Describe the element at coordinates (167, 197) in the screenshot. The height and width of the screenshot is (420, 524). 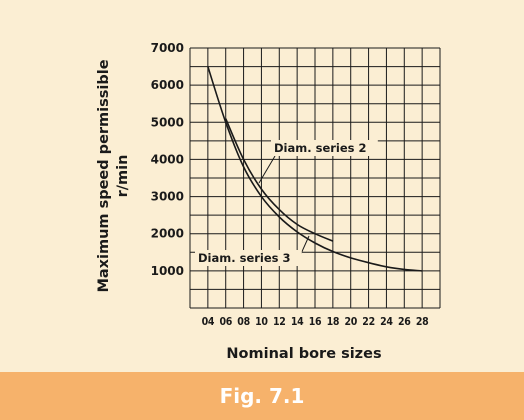
I see `y-tick-label: 3000` at that location.